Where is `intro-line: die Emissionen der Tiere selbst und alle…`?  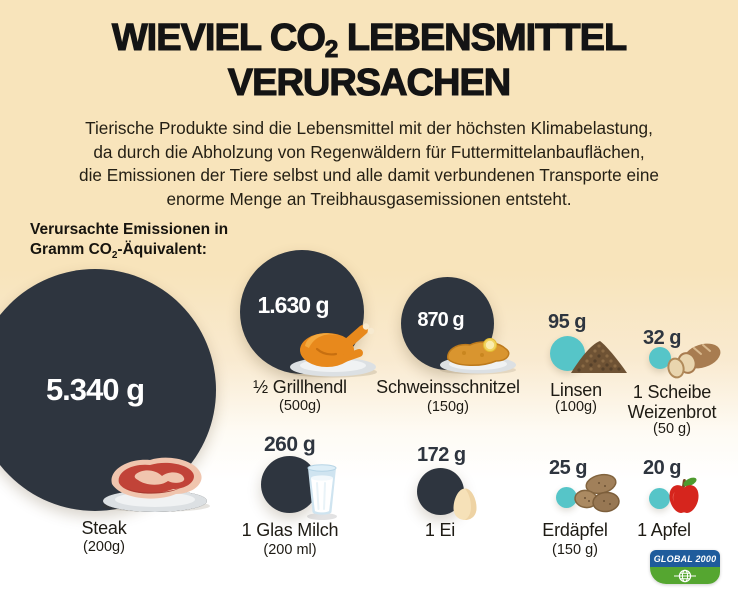 intro-line: die Emissionen der Tiere selbst und alle… is located at coordinates (369, 175).